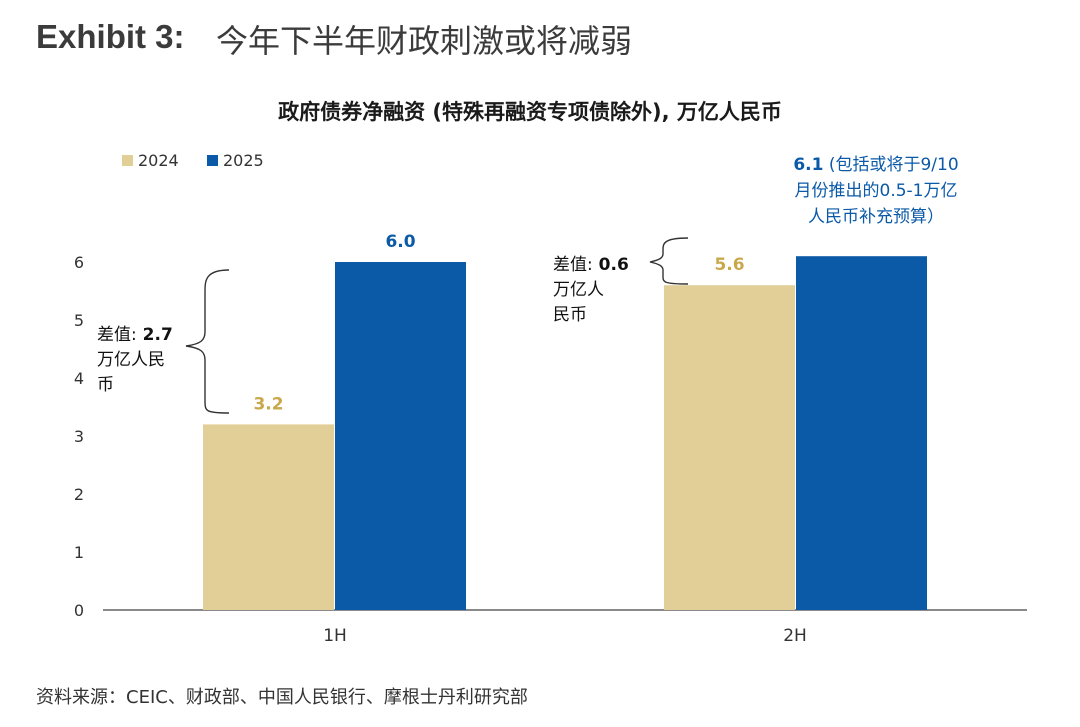 Image resolution: width=1080 pixels, height=727 pixels. I want to click on exhibit-title: 今年下半年财政刺激或将减弱, so click(424, 41).